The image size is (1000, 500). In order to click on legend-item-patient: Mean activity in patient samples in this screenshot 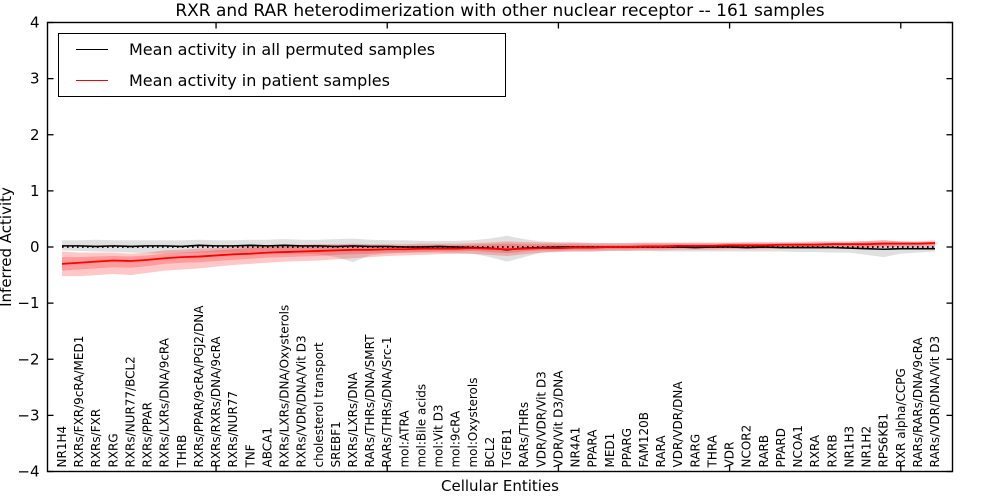, I will do `click(282, 81)`.